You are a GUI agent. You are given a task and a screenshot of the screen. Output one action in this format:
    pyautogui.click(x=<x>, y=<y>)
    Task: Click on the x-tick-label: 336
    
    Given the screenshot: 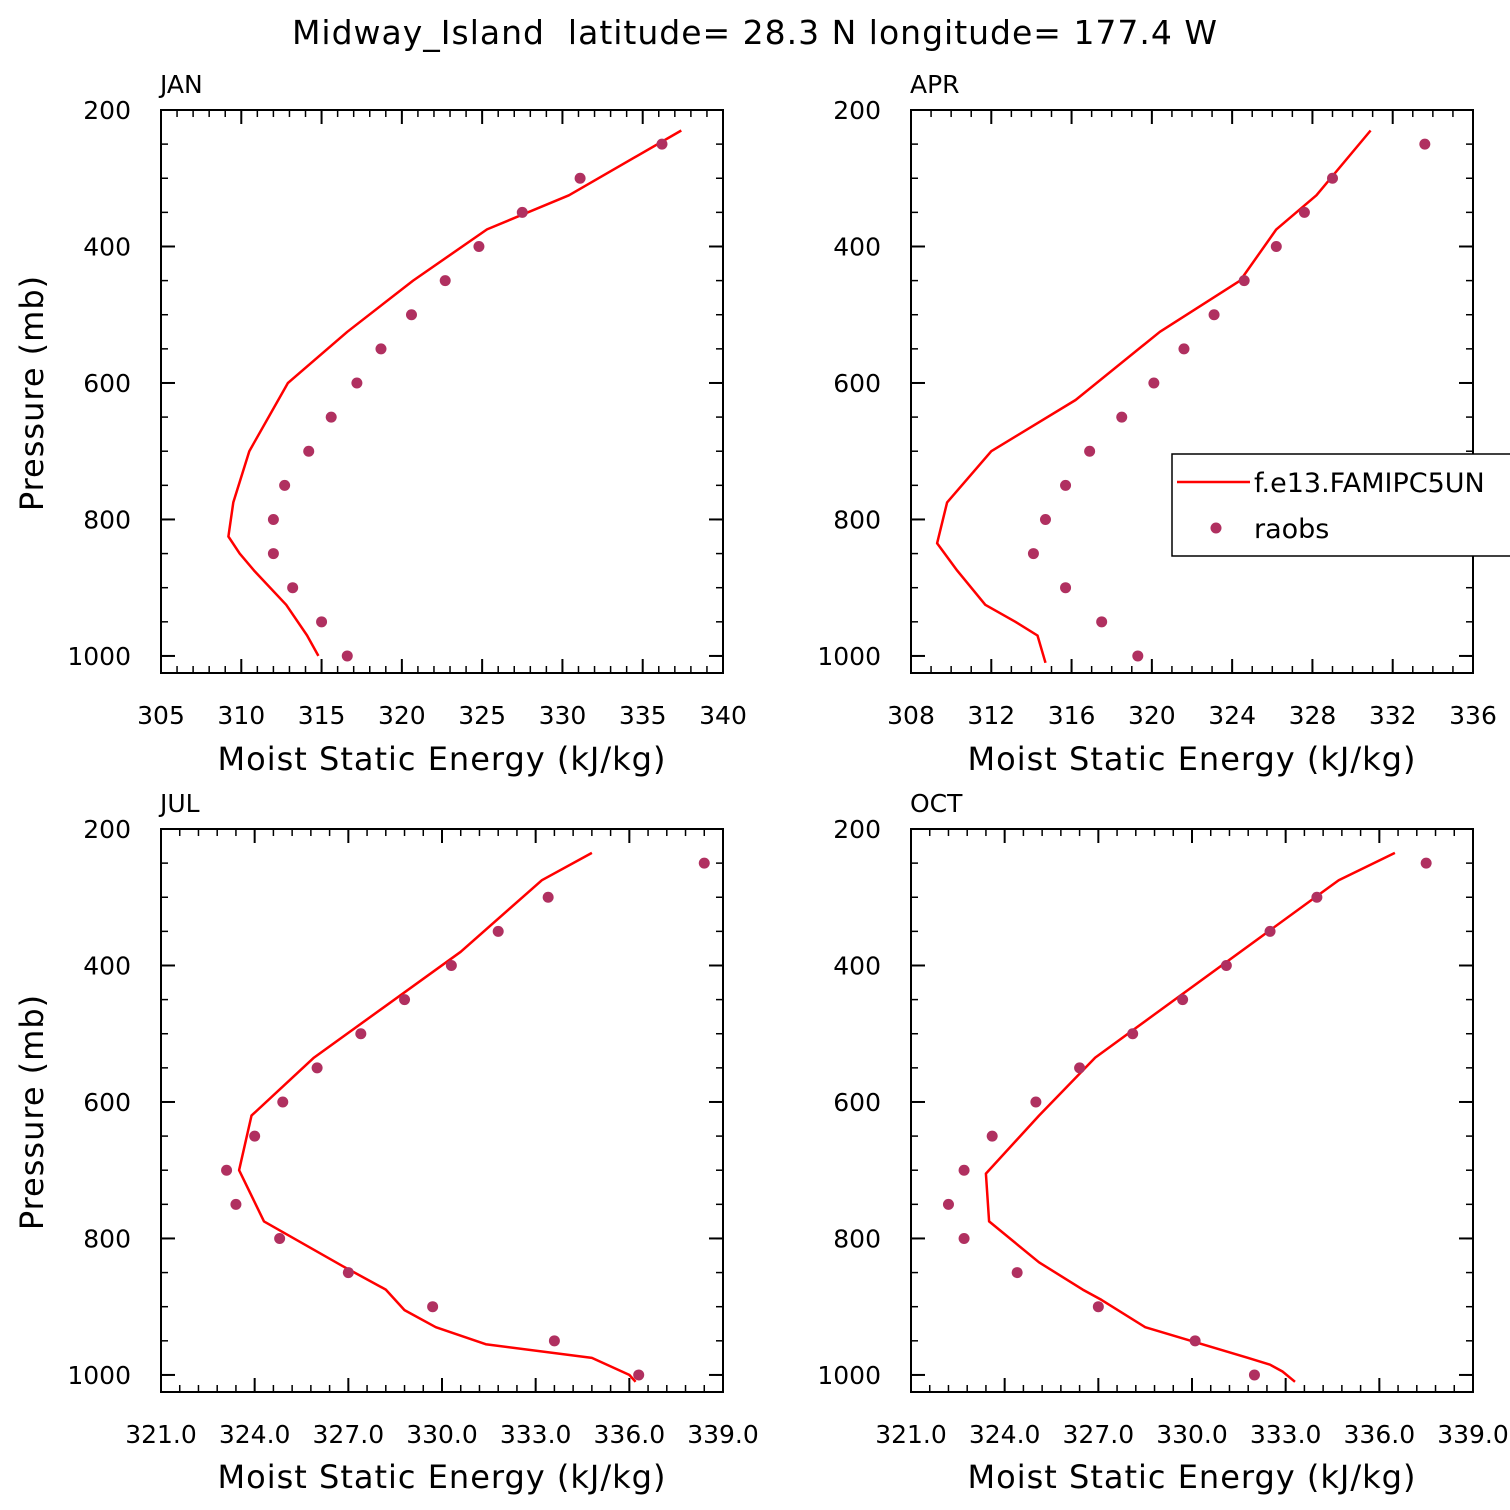 What is the action you would take?
    pyautogui.click(x=1473, y=715)
    